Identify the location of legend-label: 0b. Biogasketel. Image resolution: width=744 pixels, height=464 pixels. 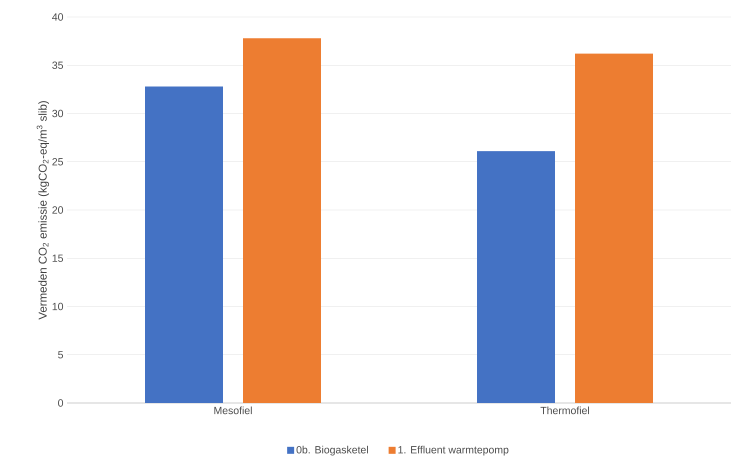
(332, 451).